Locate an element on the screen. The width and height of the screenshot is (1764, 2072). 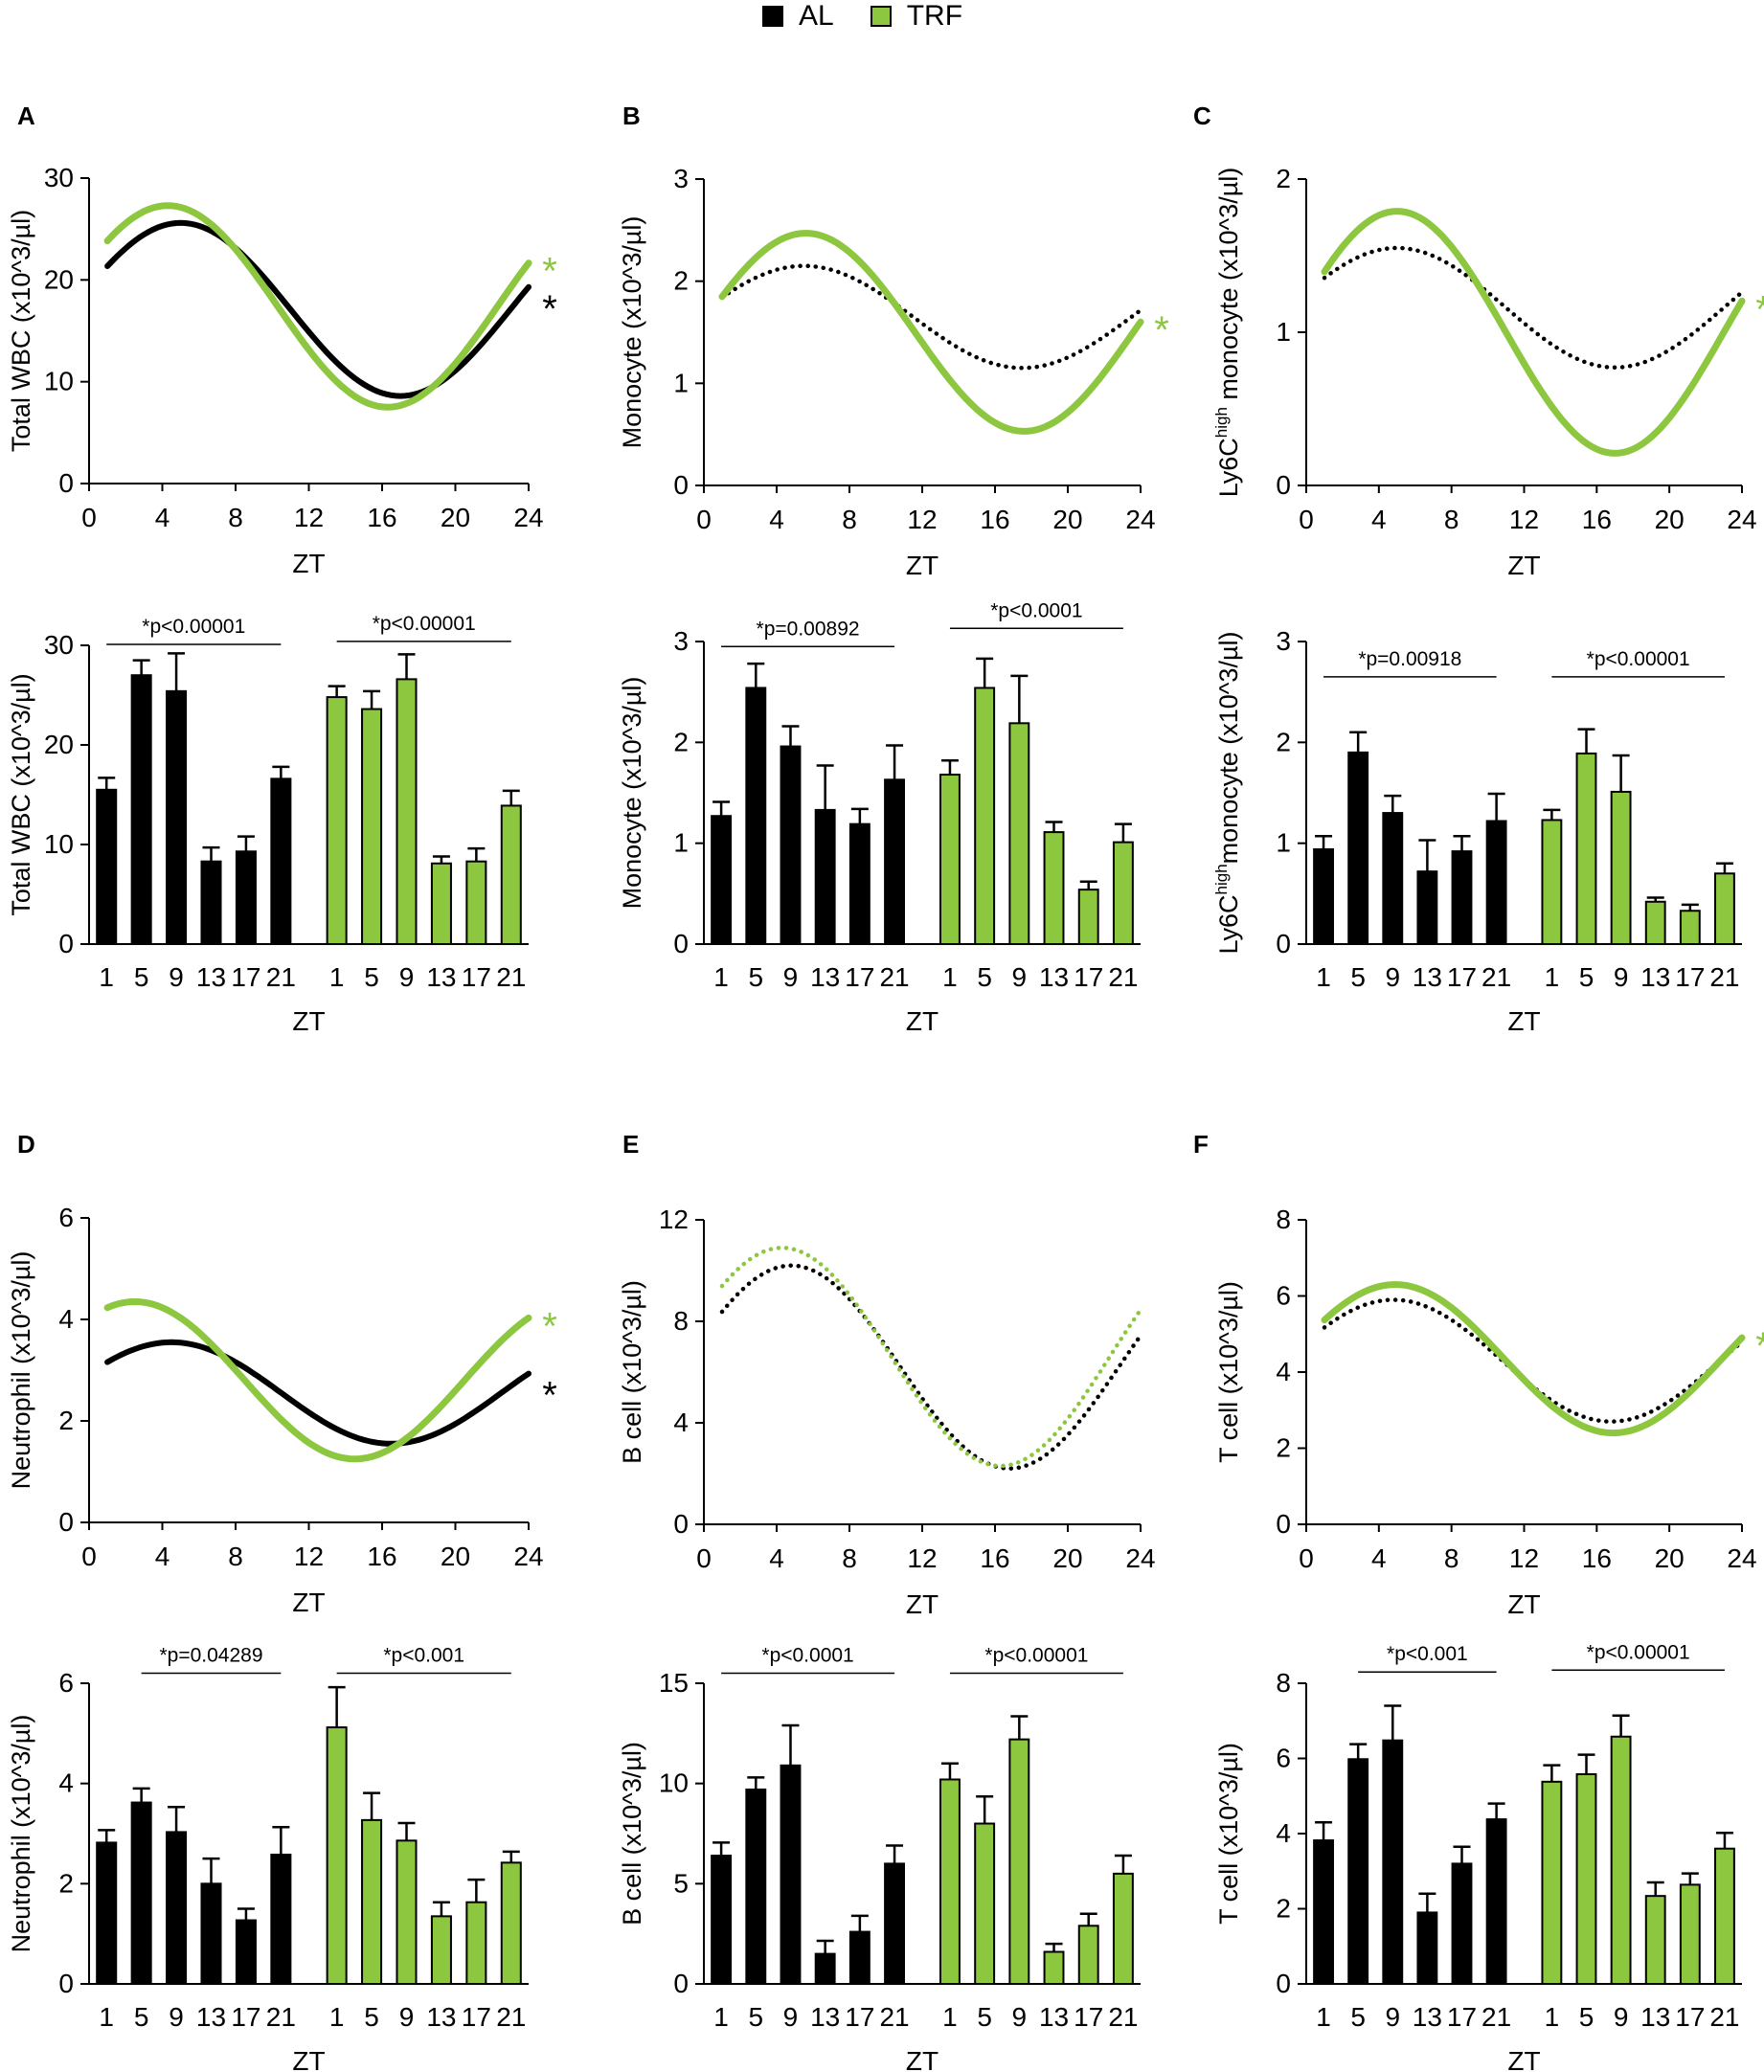
panel-letter-c: C is located at coordinates (1202, 116).